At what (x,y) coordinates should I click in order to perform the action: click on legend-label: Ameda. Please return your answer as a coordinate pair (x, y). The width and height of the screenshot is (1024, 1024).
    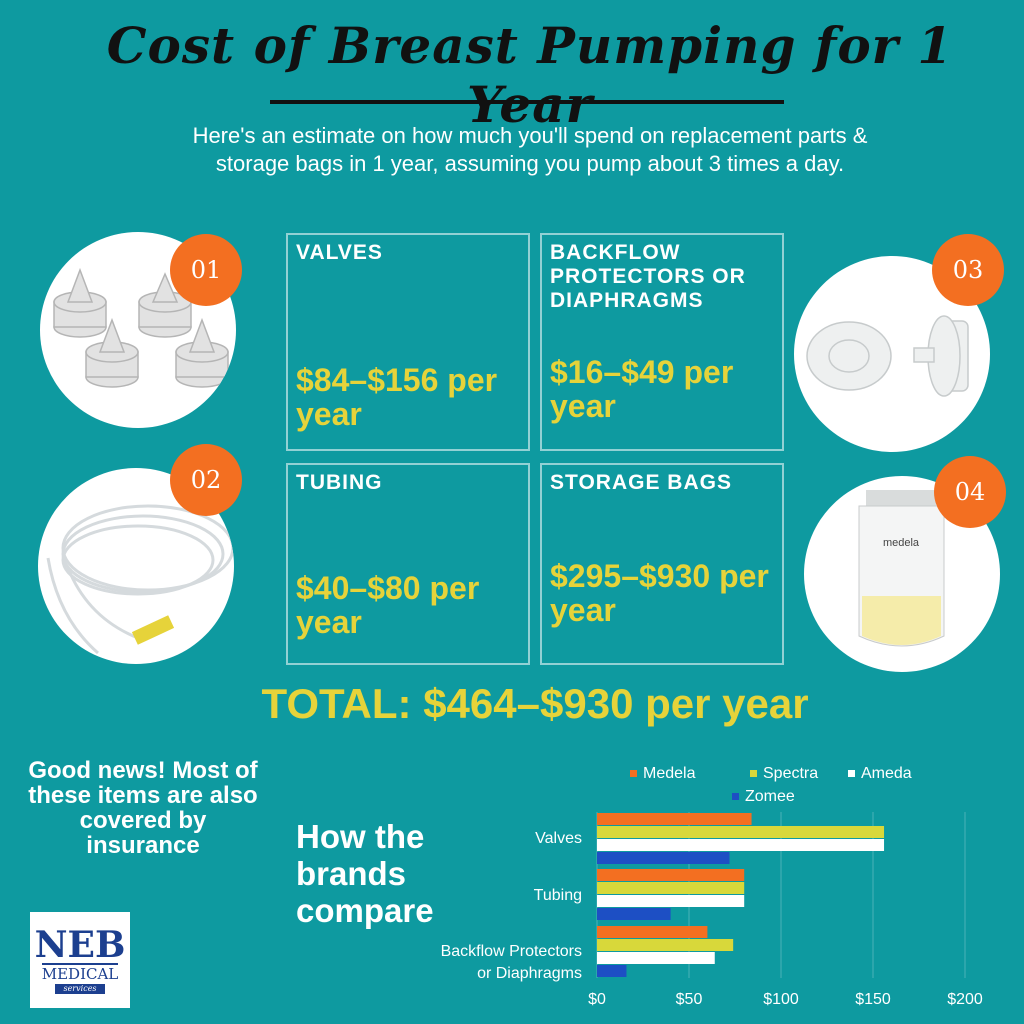
    Looking at the image, I should click on (886, 773).